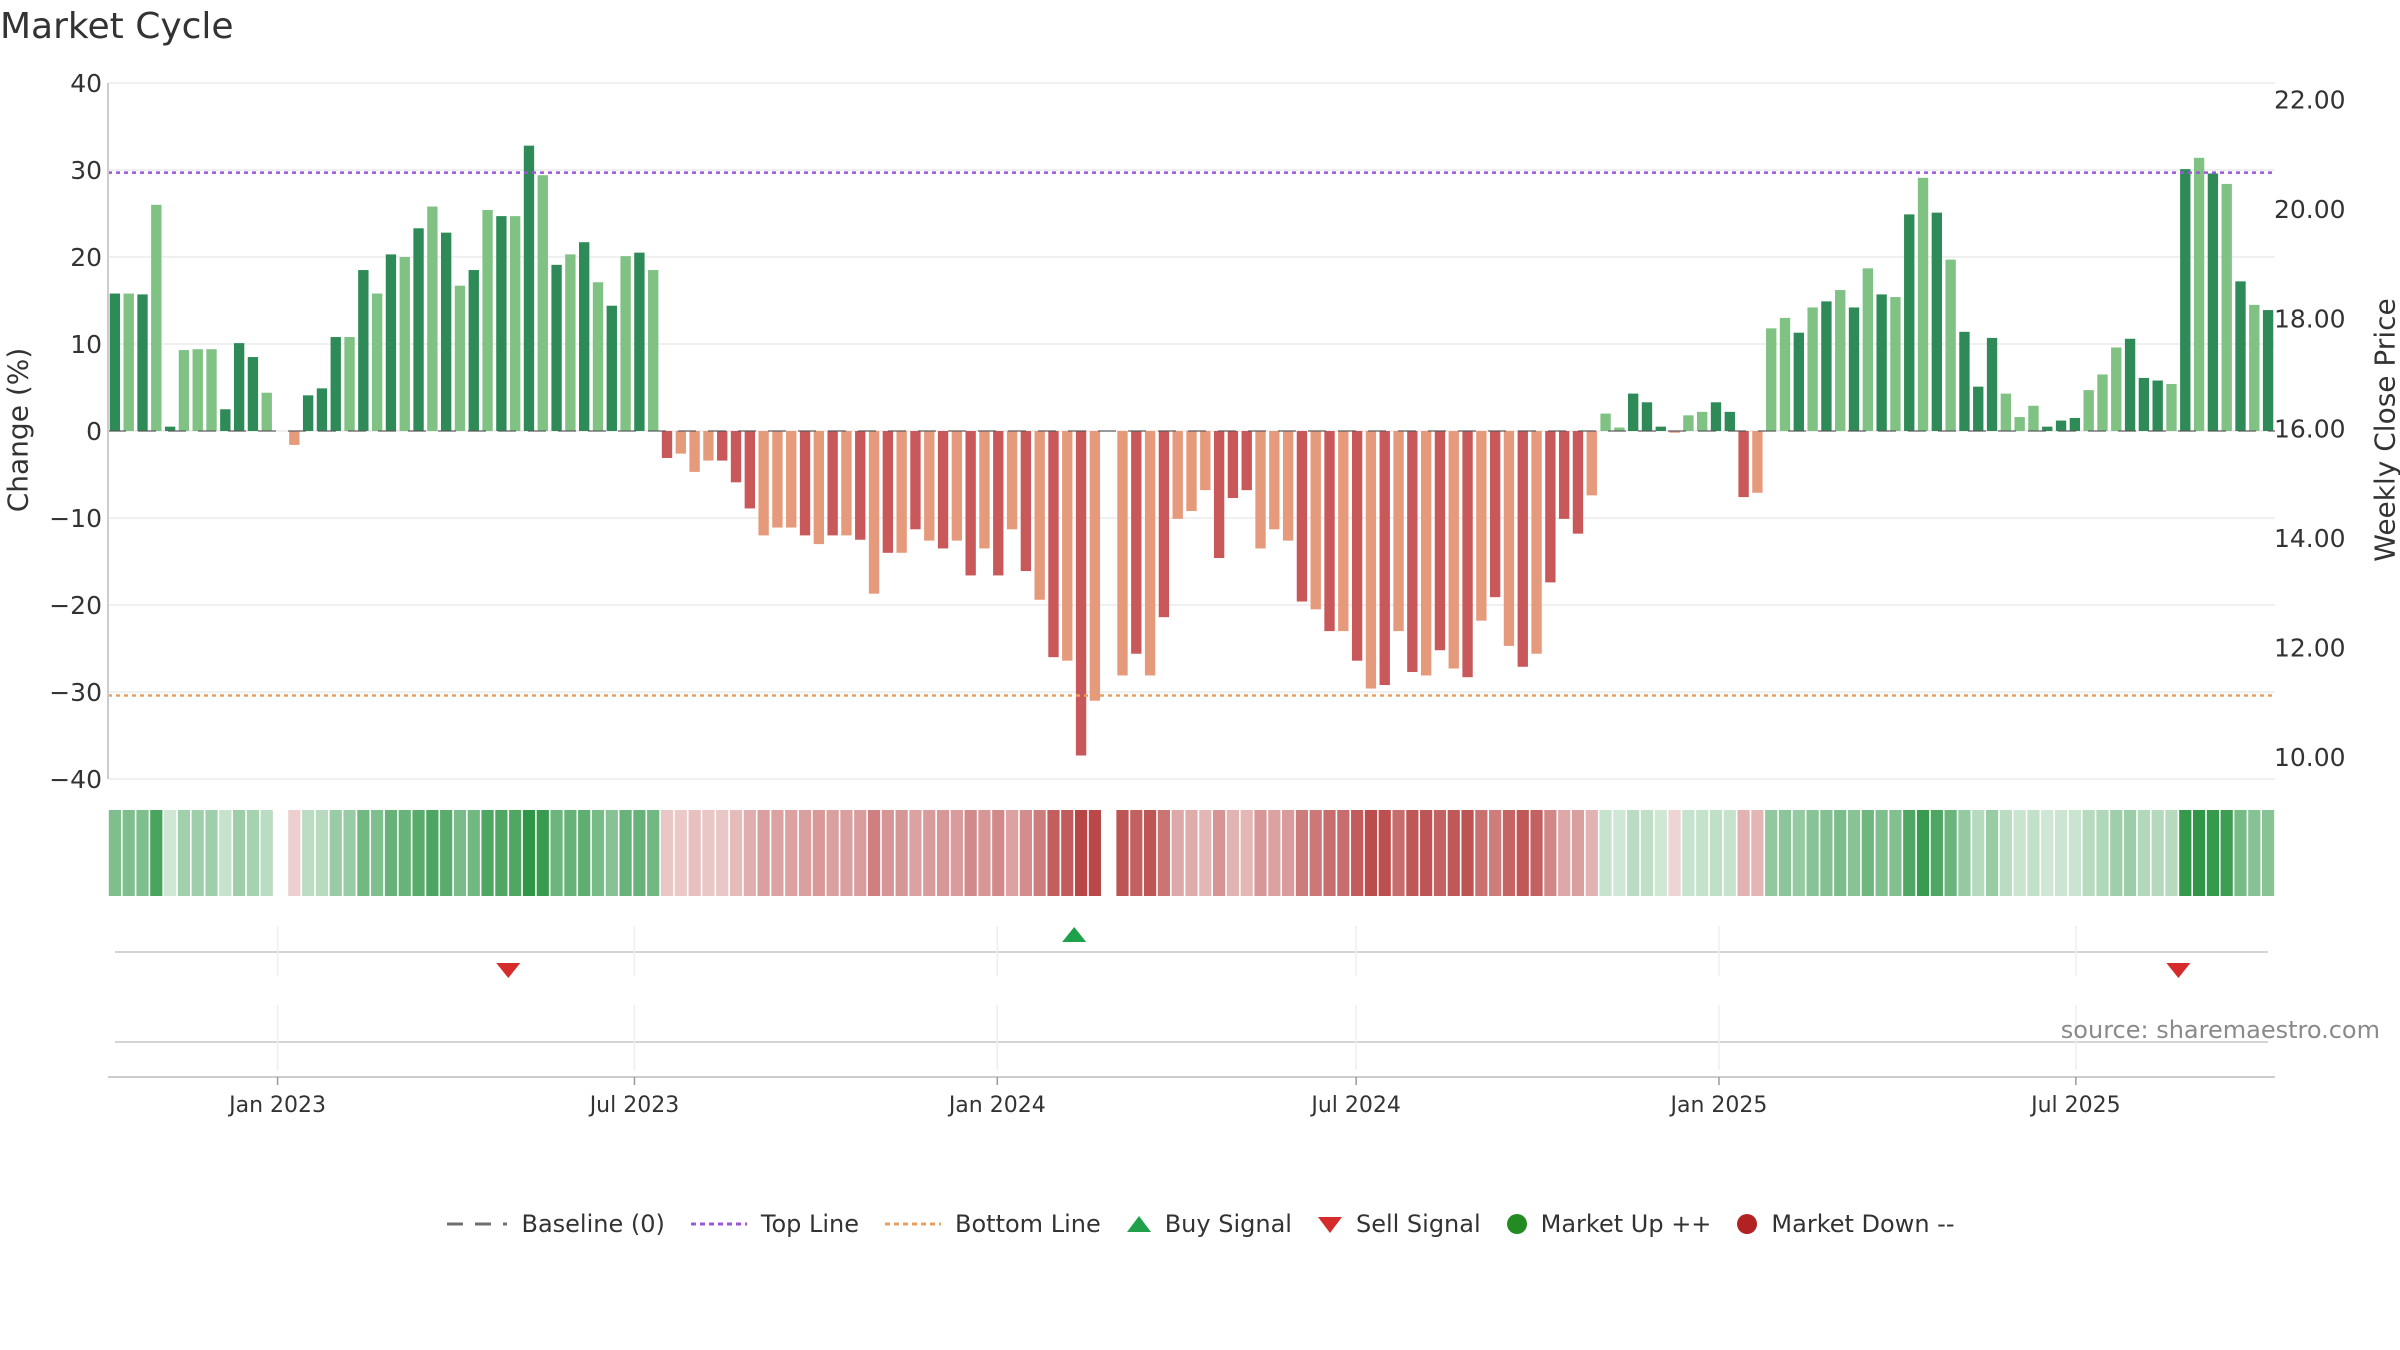 This screenshot has width=2400, height=1350. What do you see at coordinates (593, 1224) in the screenshot?
I see `legend-label: Baseline (0)` at bounding box center [593, 1224].